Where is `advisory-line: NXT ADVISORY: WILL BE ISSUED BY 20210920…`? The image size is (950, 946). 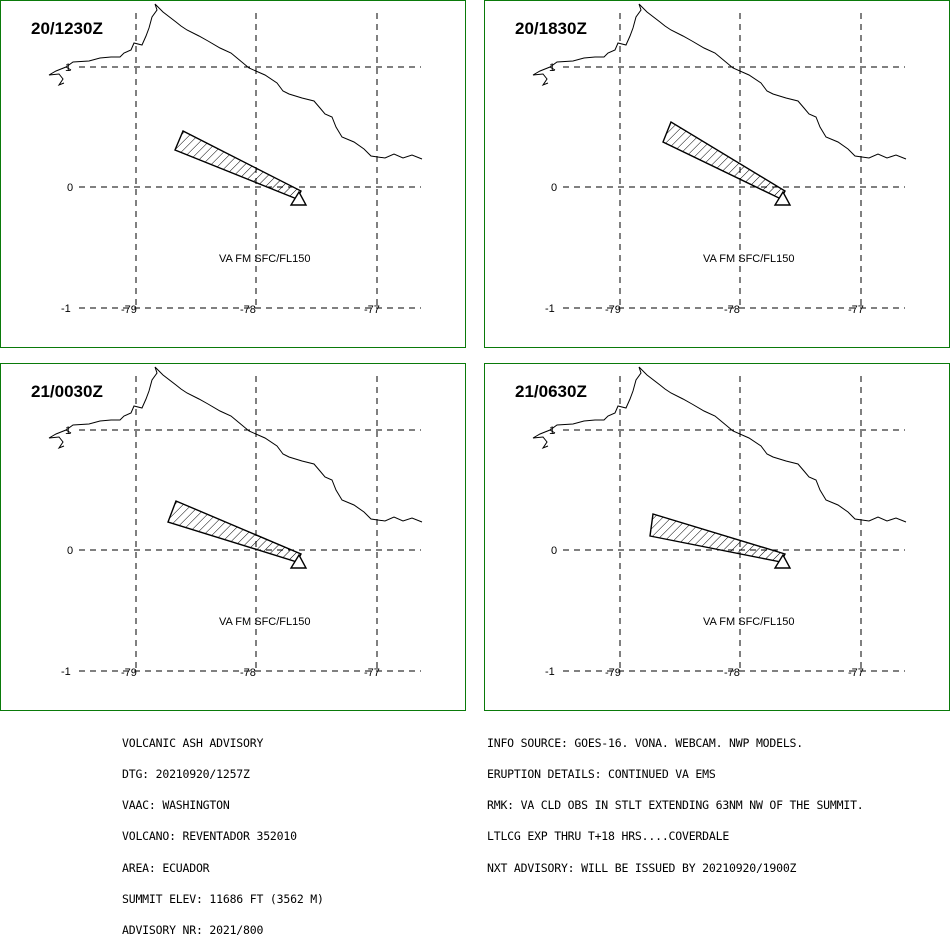 advisory-line: NXT ADVISORY: WILL BE ISSUED BY 20210920… is located at coordinates (642, 867).